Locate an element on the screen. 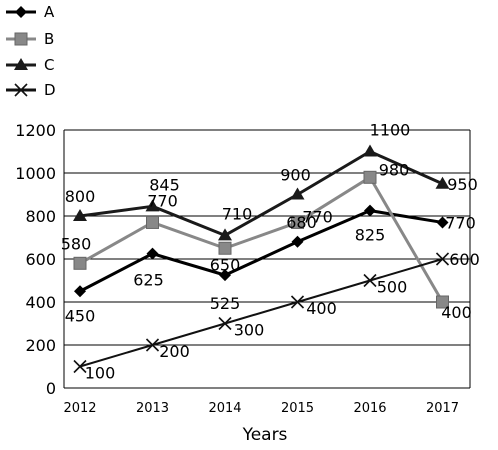 The image size is (498, 450). x-axis-label: Years is located at coordinates (265, 435).